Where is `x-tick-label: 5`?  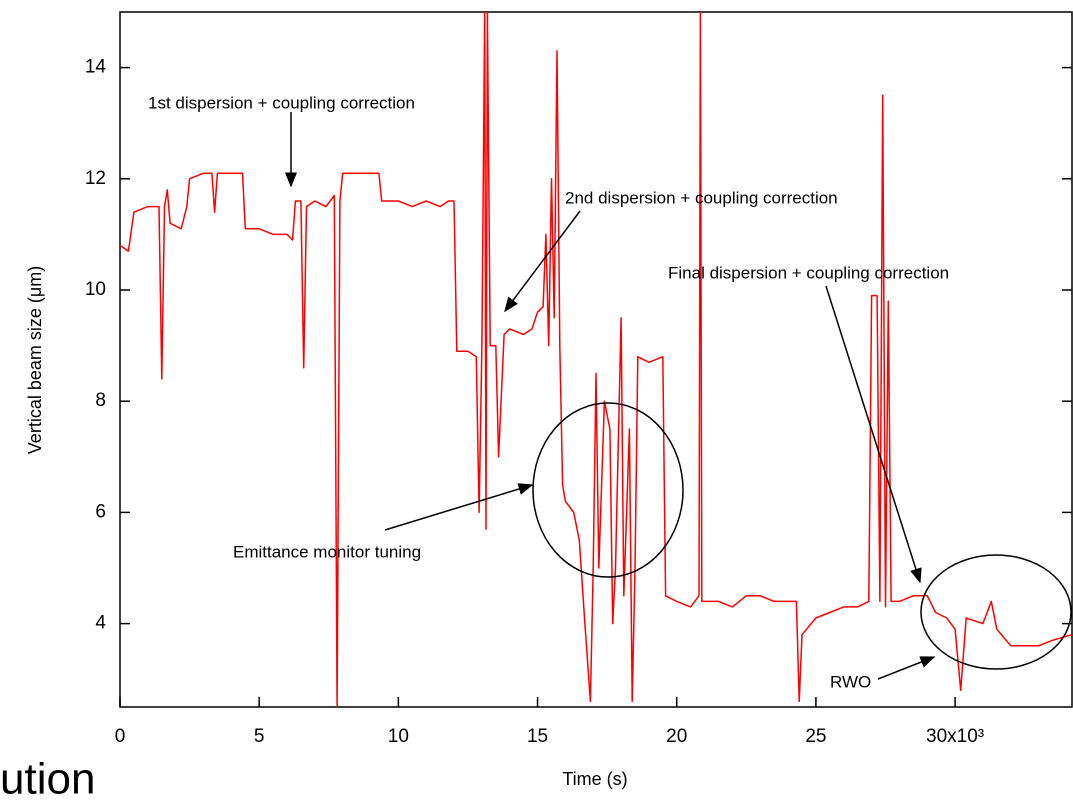 x-tick-label: 5 is located at coordinates (259, 736).